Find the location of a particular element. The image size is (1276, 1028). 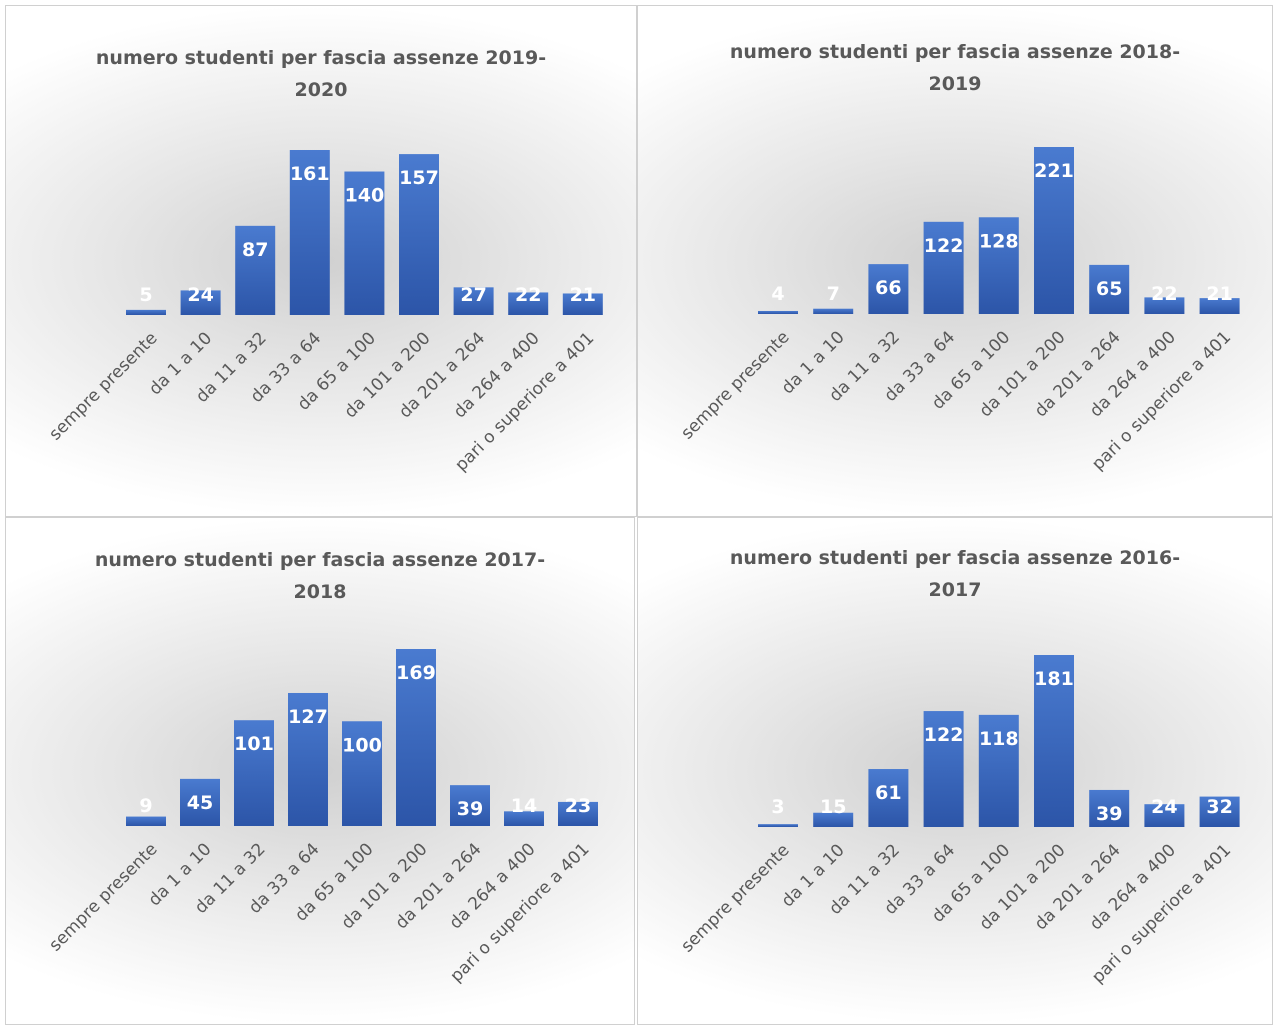

data-label-7: 65 is located at coordinates (1109, 289).